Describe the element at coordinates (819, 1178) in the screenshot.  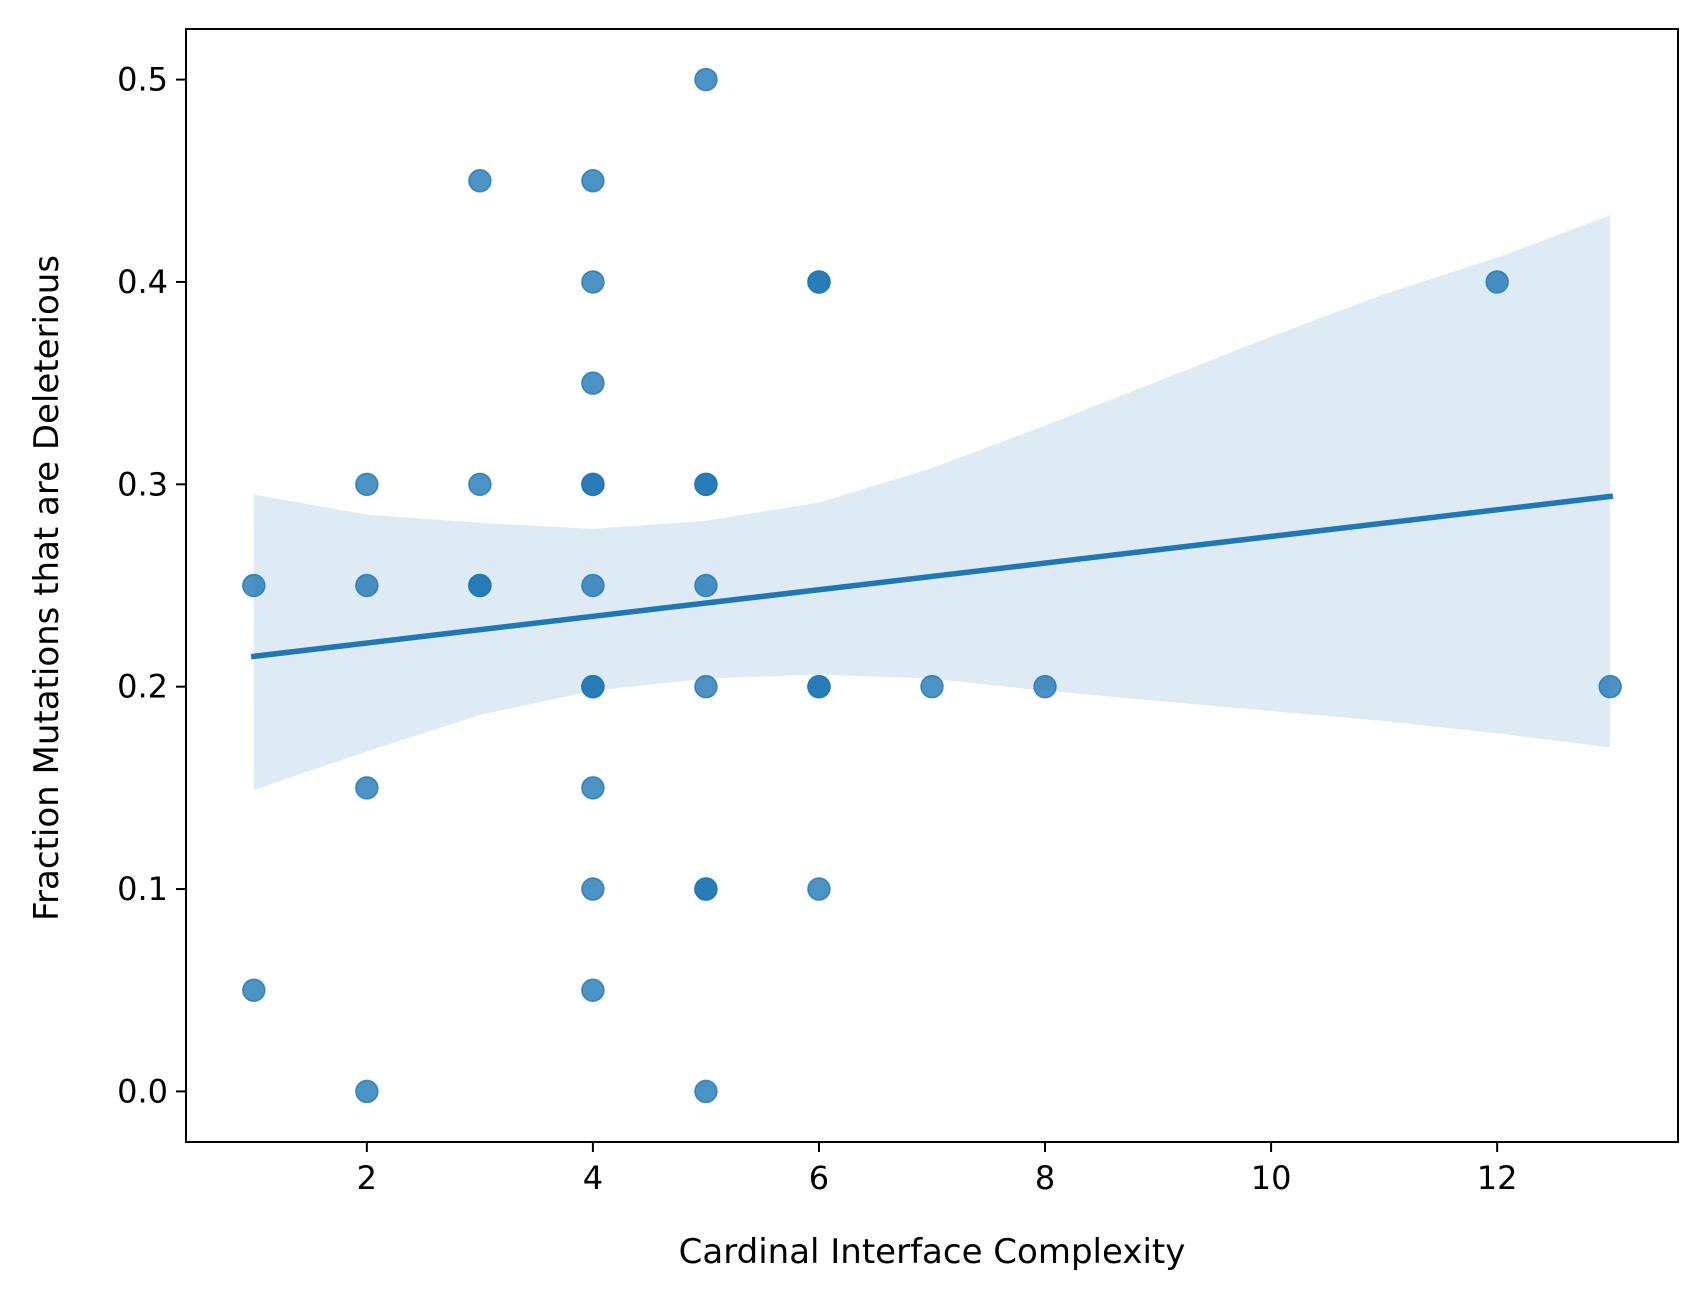
I see `x-tick-label: 6` at that location.